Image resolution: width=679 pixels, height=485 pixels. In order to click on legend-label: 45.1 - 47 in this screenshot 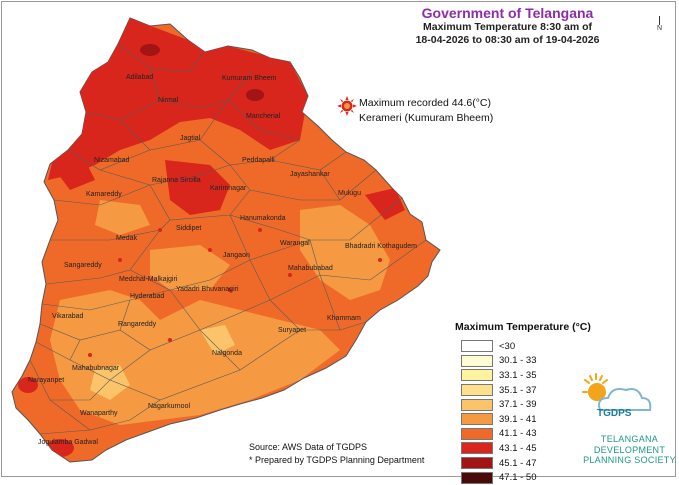, I will do `click(518, 463)`.